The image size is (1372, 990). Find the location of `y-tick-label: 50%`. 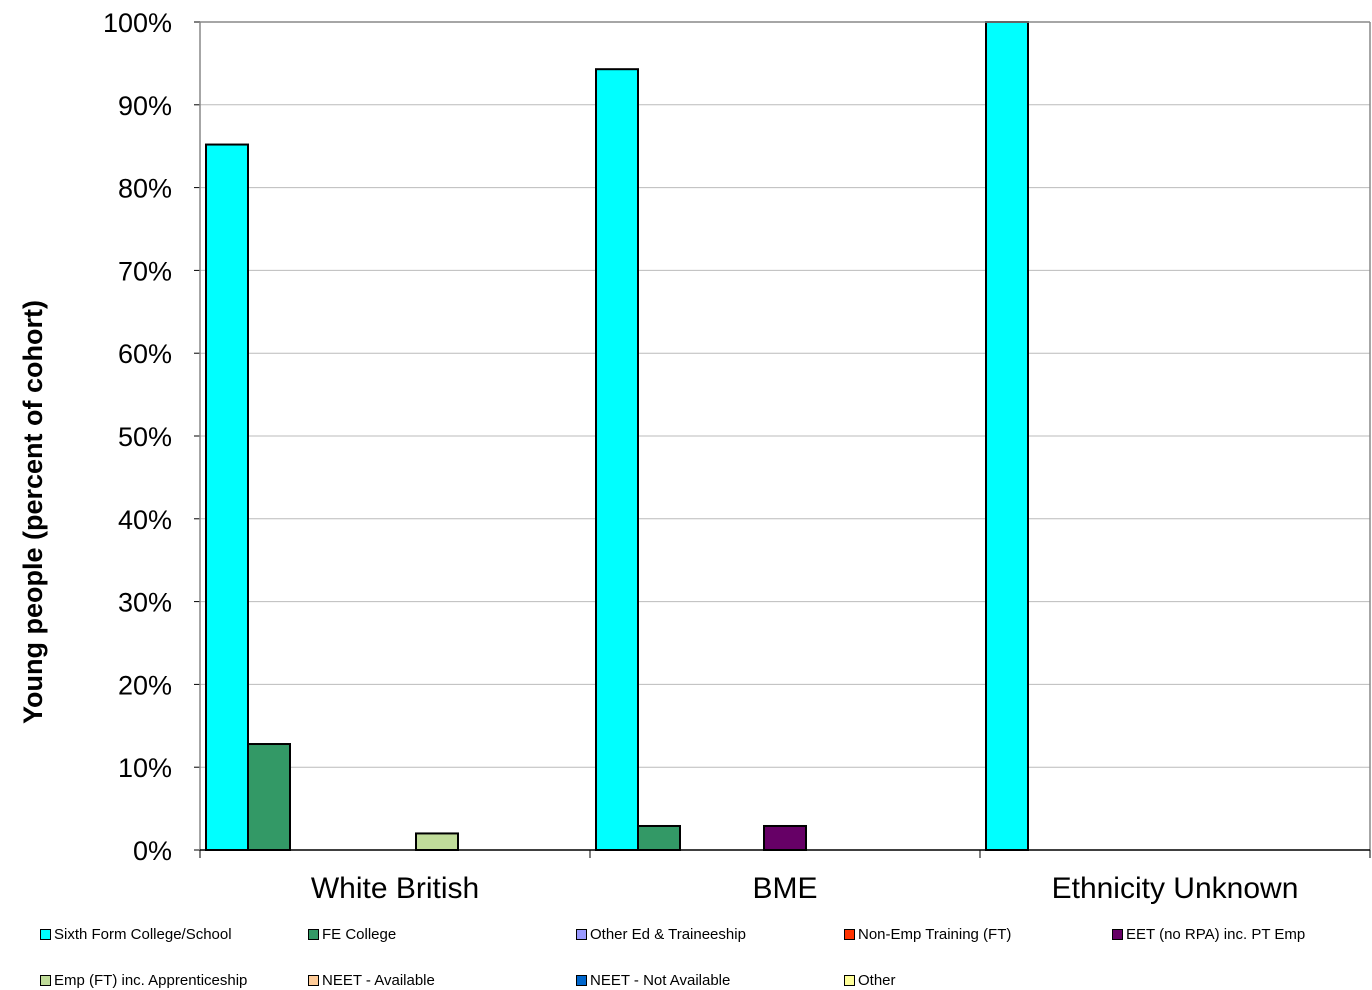

y-tick-label: 50% is located at coordinates (145, 437).